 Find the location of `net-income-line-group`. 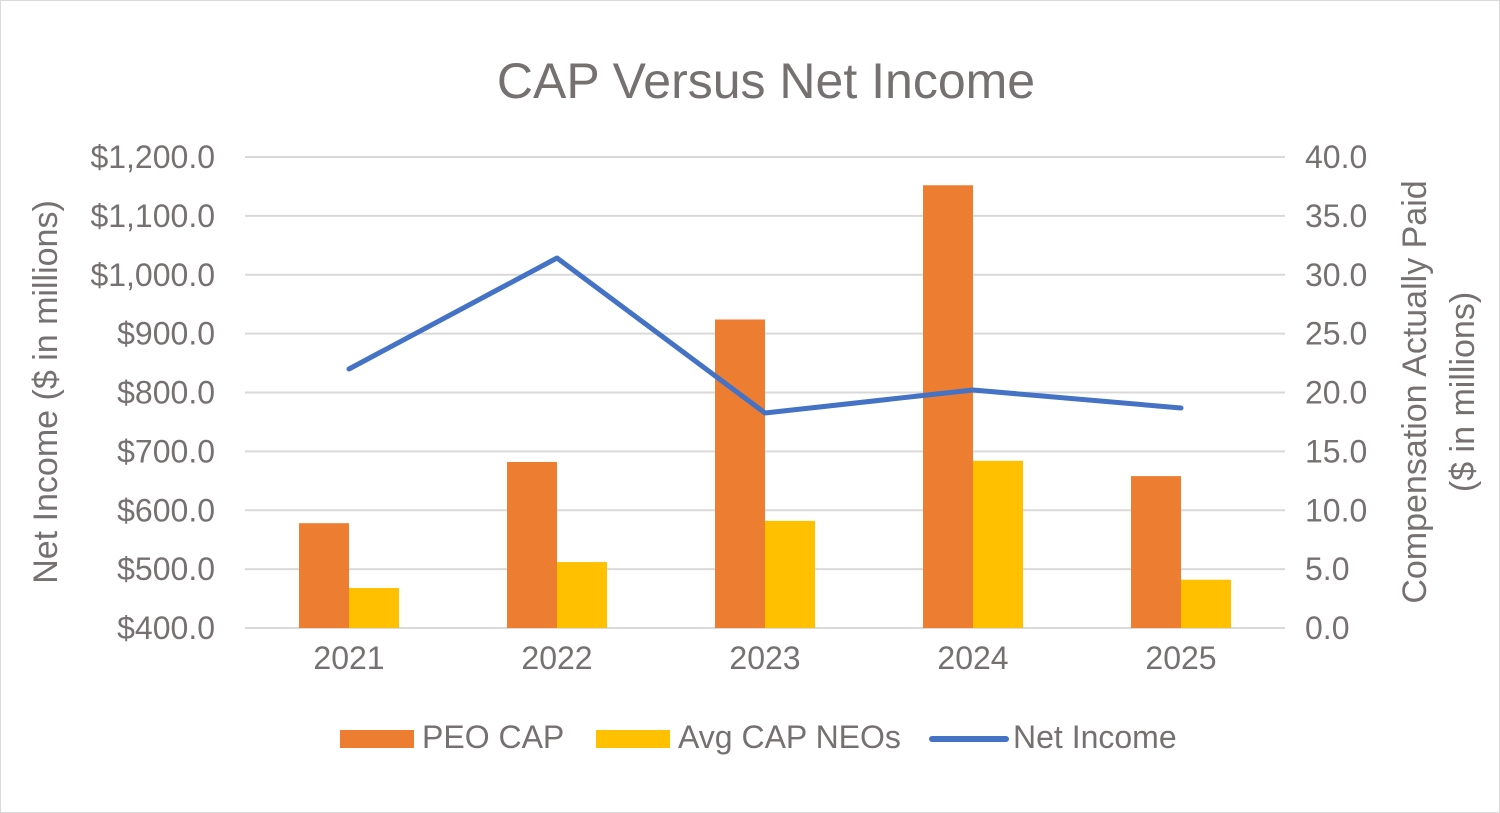

net-income-line-group is located at coordinates (765, 335).